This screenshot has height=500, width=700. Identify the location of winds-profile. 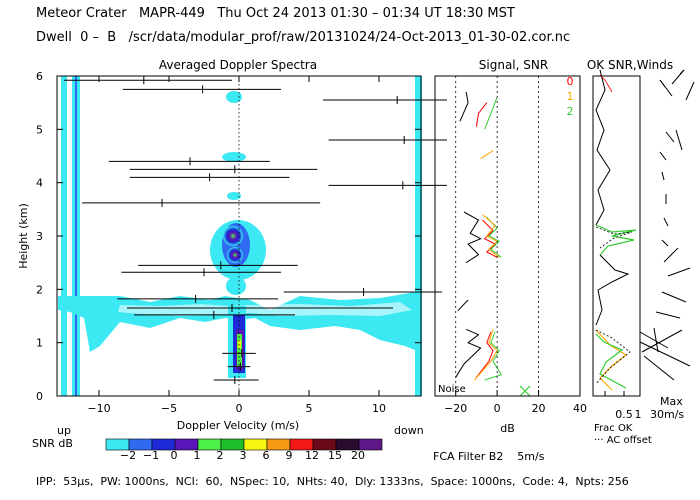
(645, 230).